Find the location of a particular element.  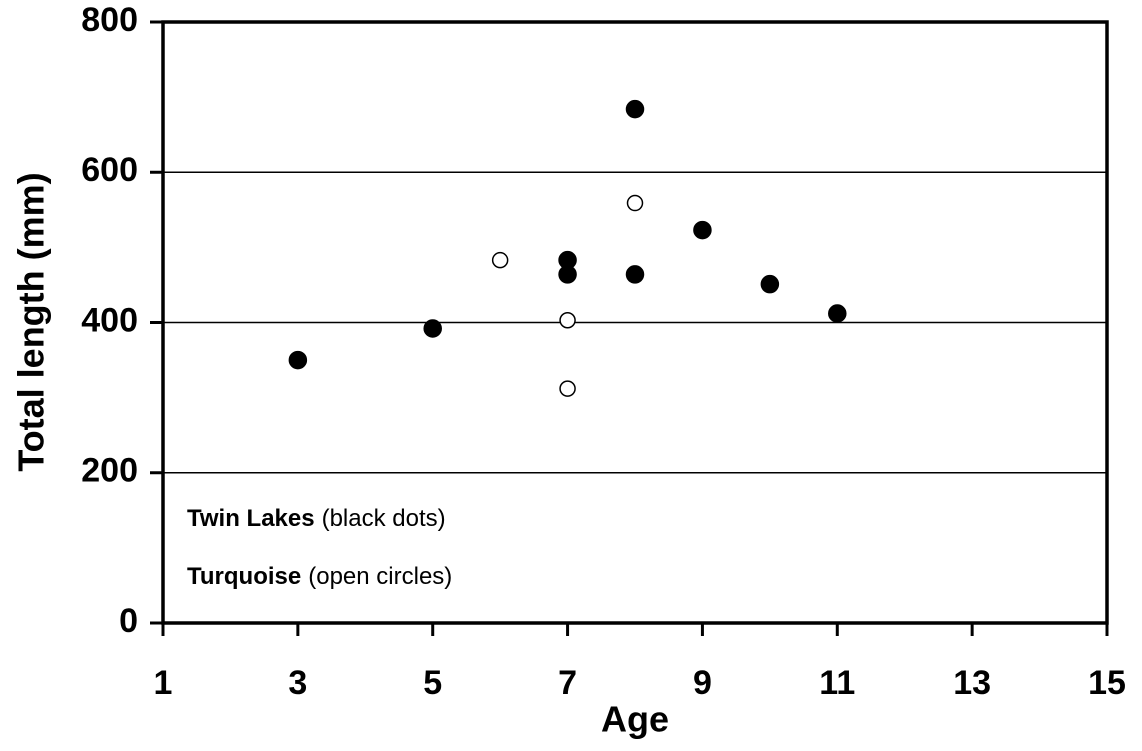

y-tick-label: 600 is located at coordinates (109, 170).